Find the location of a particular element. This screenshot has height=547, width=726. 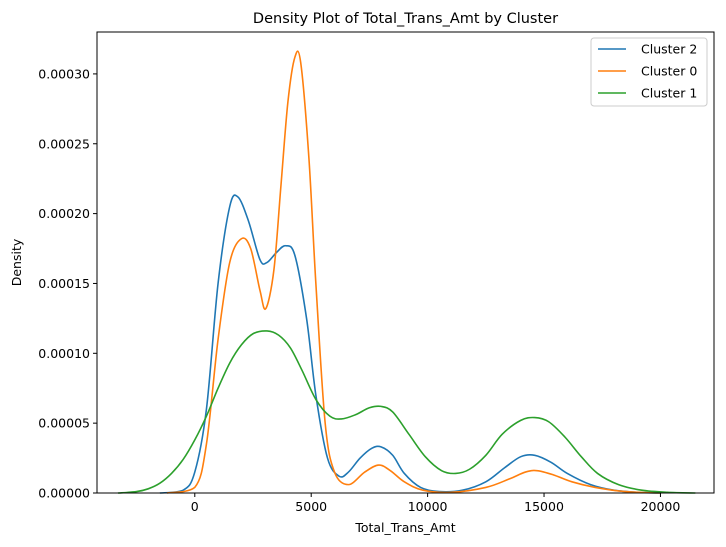

y-tick-label: 0.00000 is located at coordinates (64, 493).